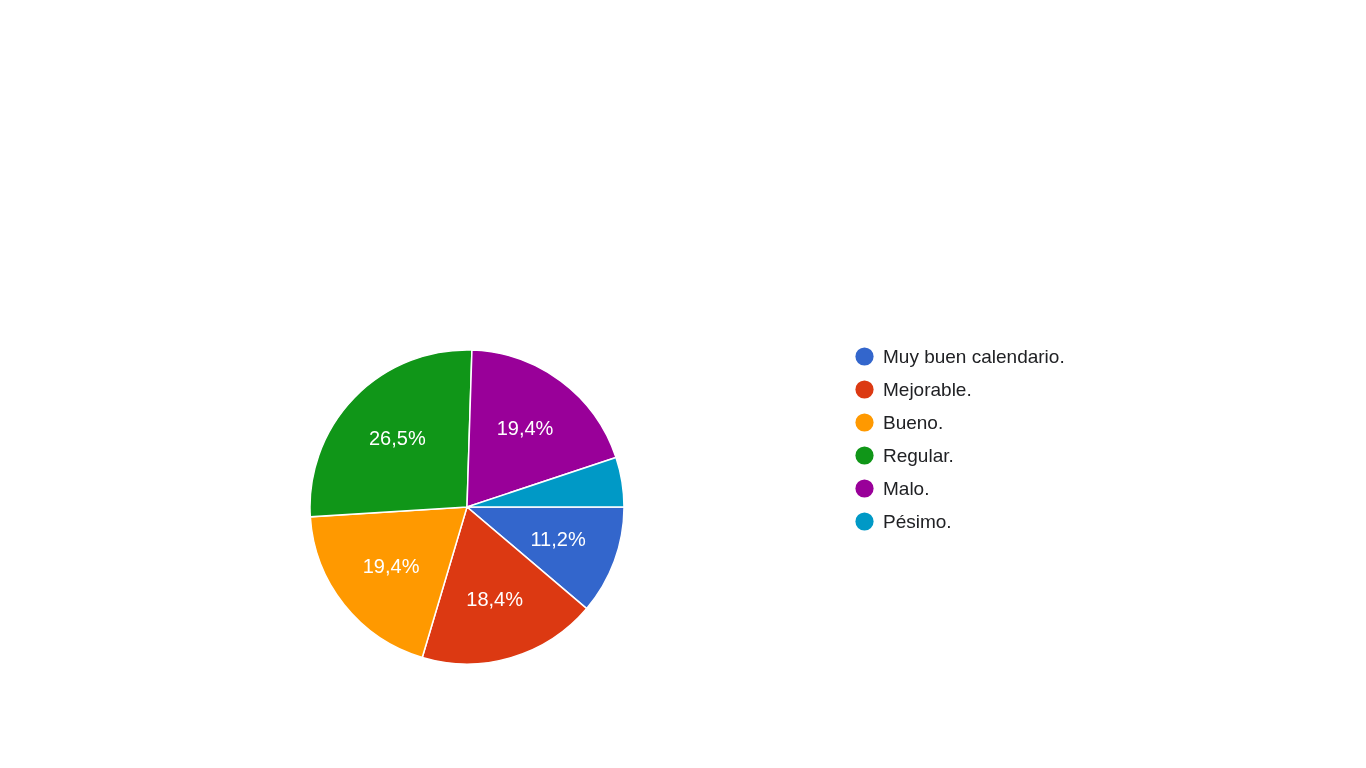 This screenshot has height=768, width=1366. What do you see at coordinates (558, 539) in the screenshot?
I see `data-label: 11,2%` at bounding box center [558, 539].